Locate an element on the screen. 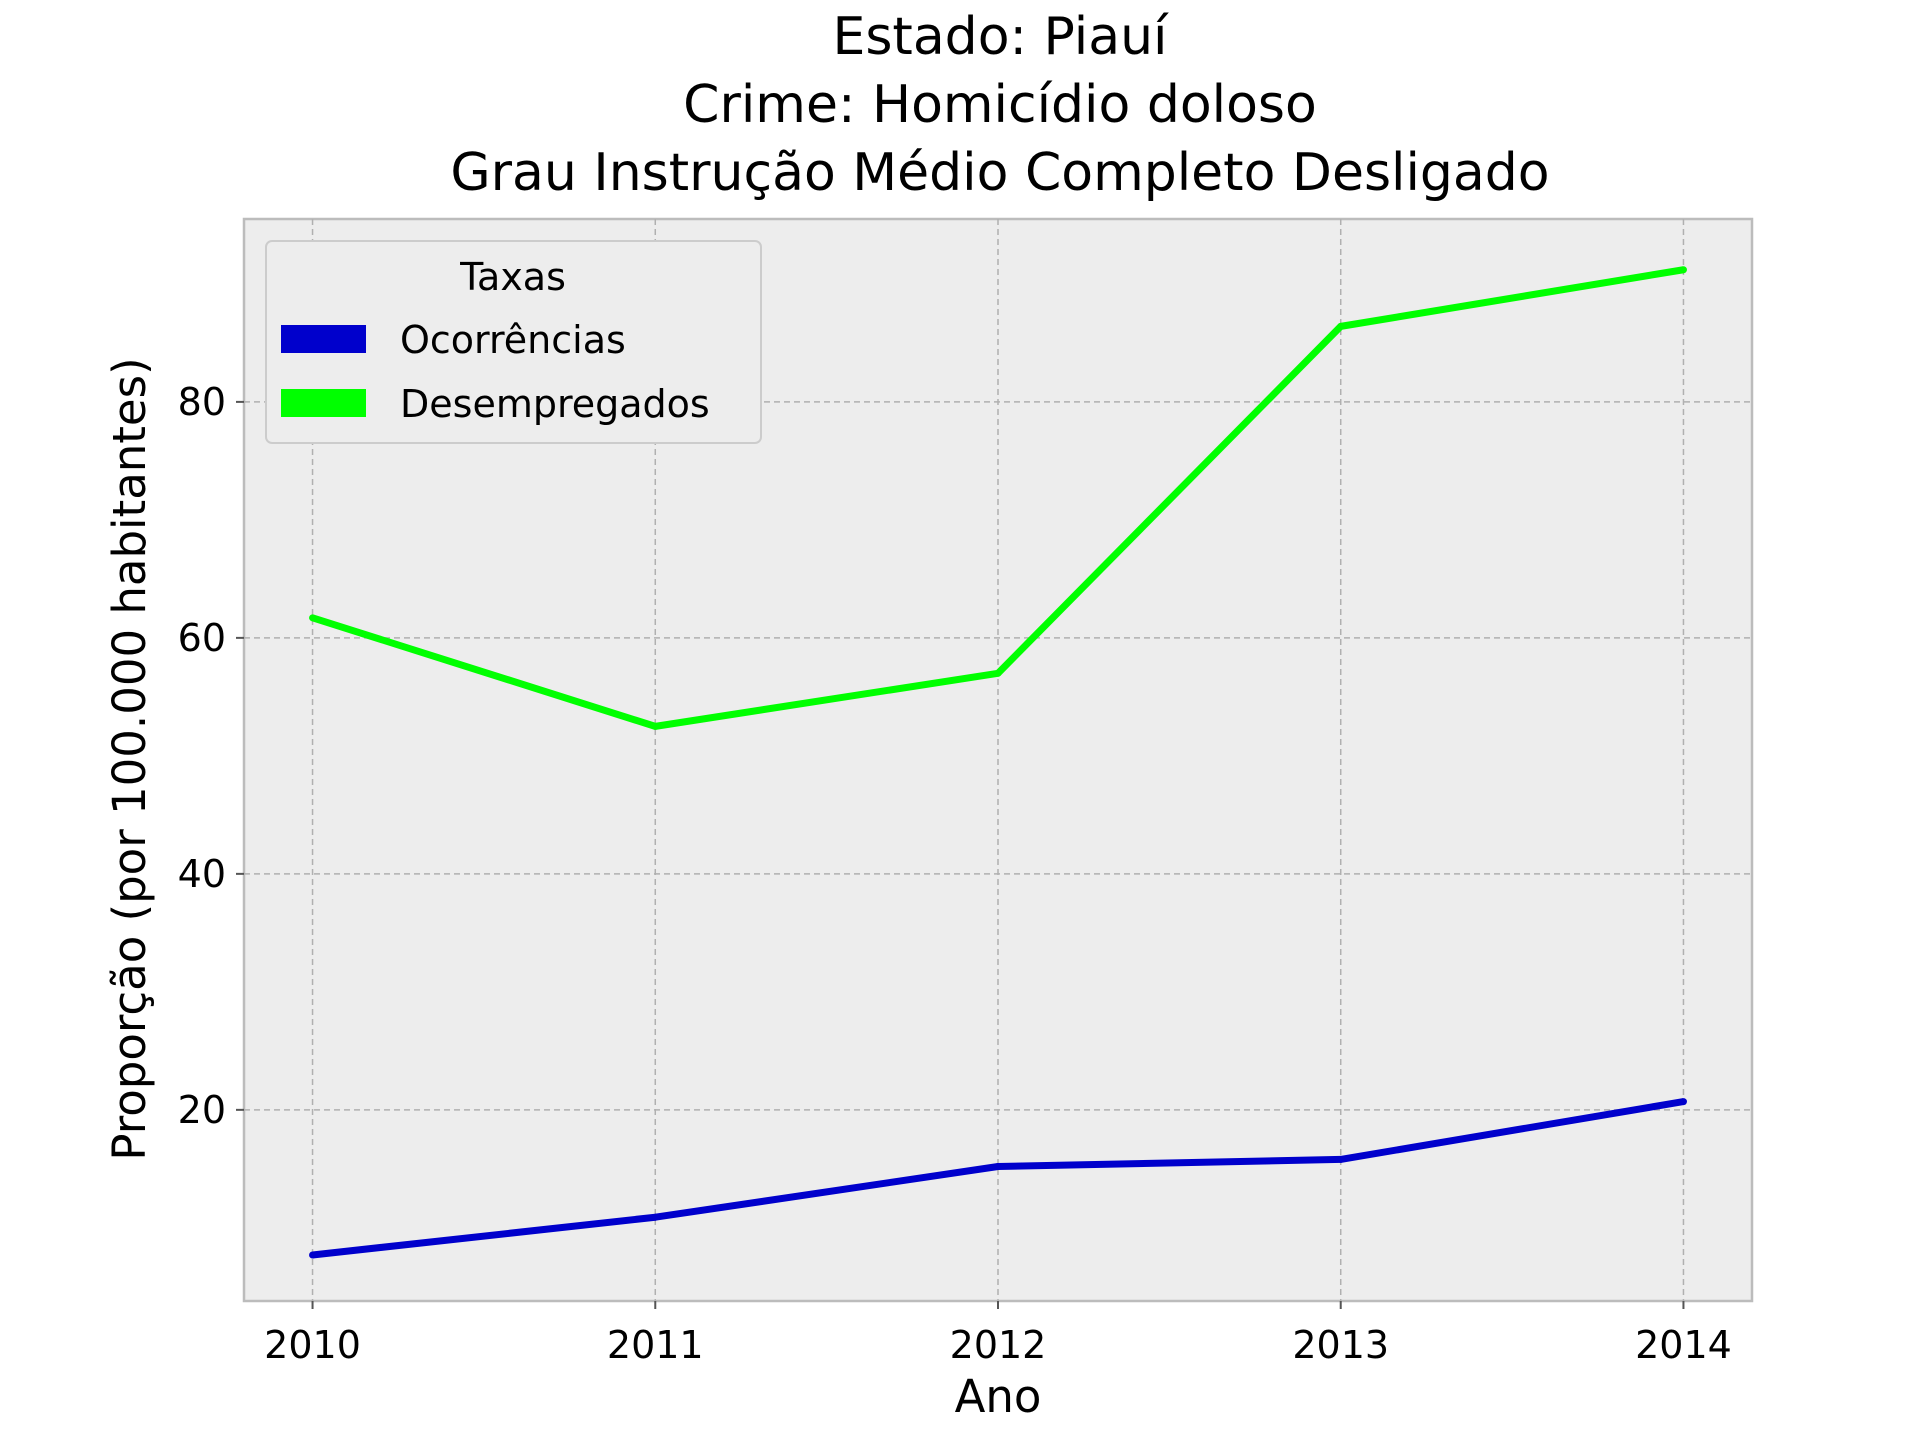 The image size is (1920, 1440). y-tick-label: 60 is located at coordinates (202, 638).